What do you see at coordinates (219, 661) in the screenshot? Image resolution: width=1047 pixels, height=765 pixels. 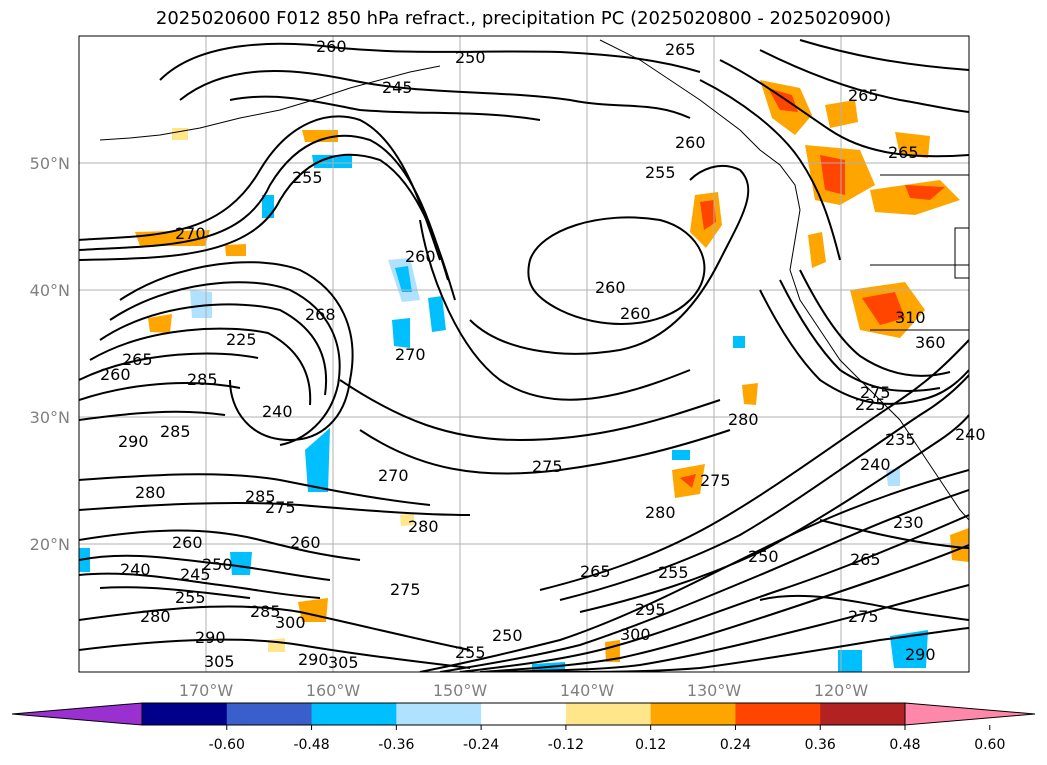 I see `contour-label: 305` at bounding box center [219, 661].